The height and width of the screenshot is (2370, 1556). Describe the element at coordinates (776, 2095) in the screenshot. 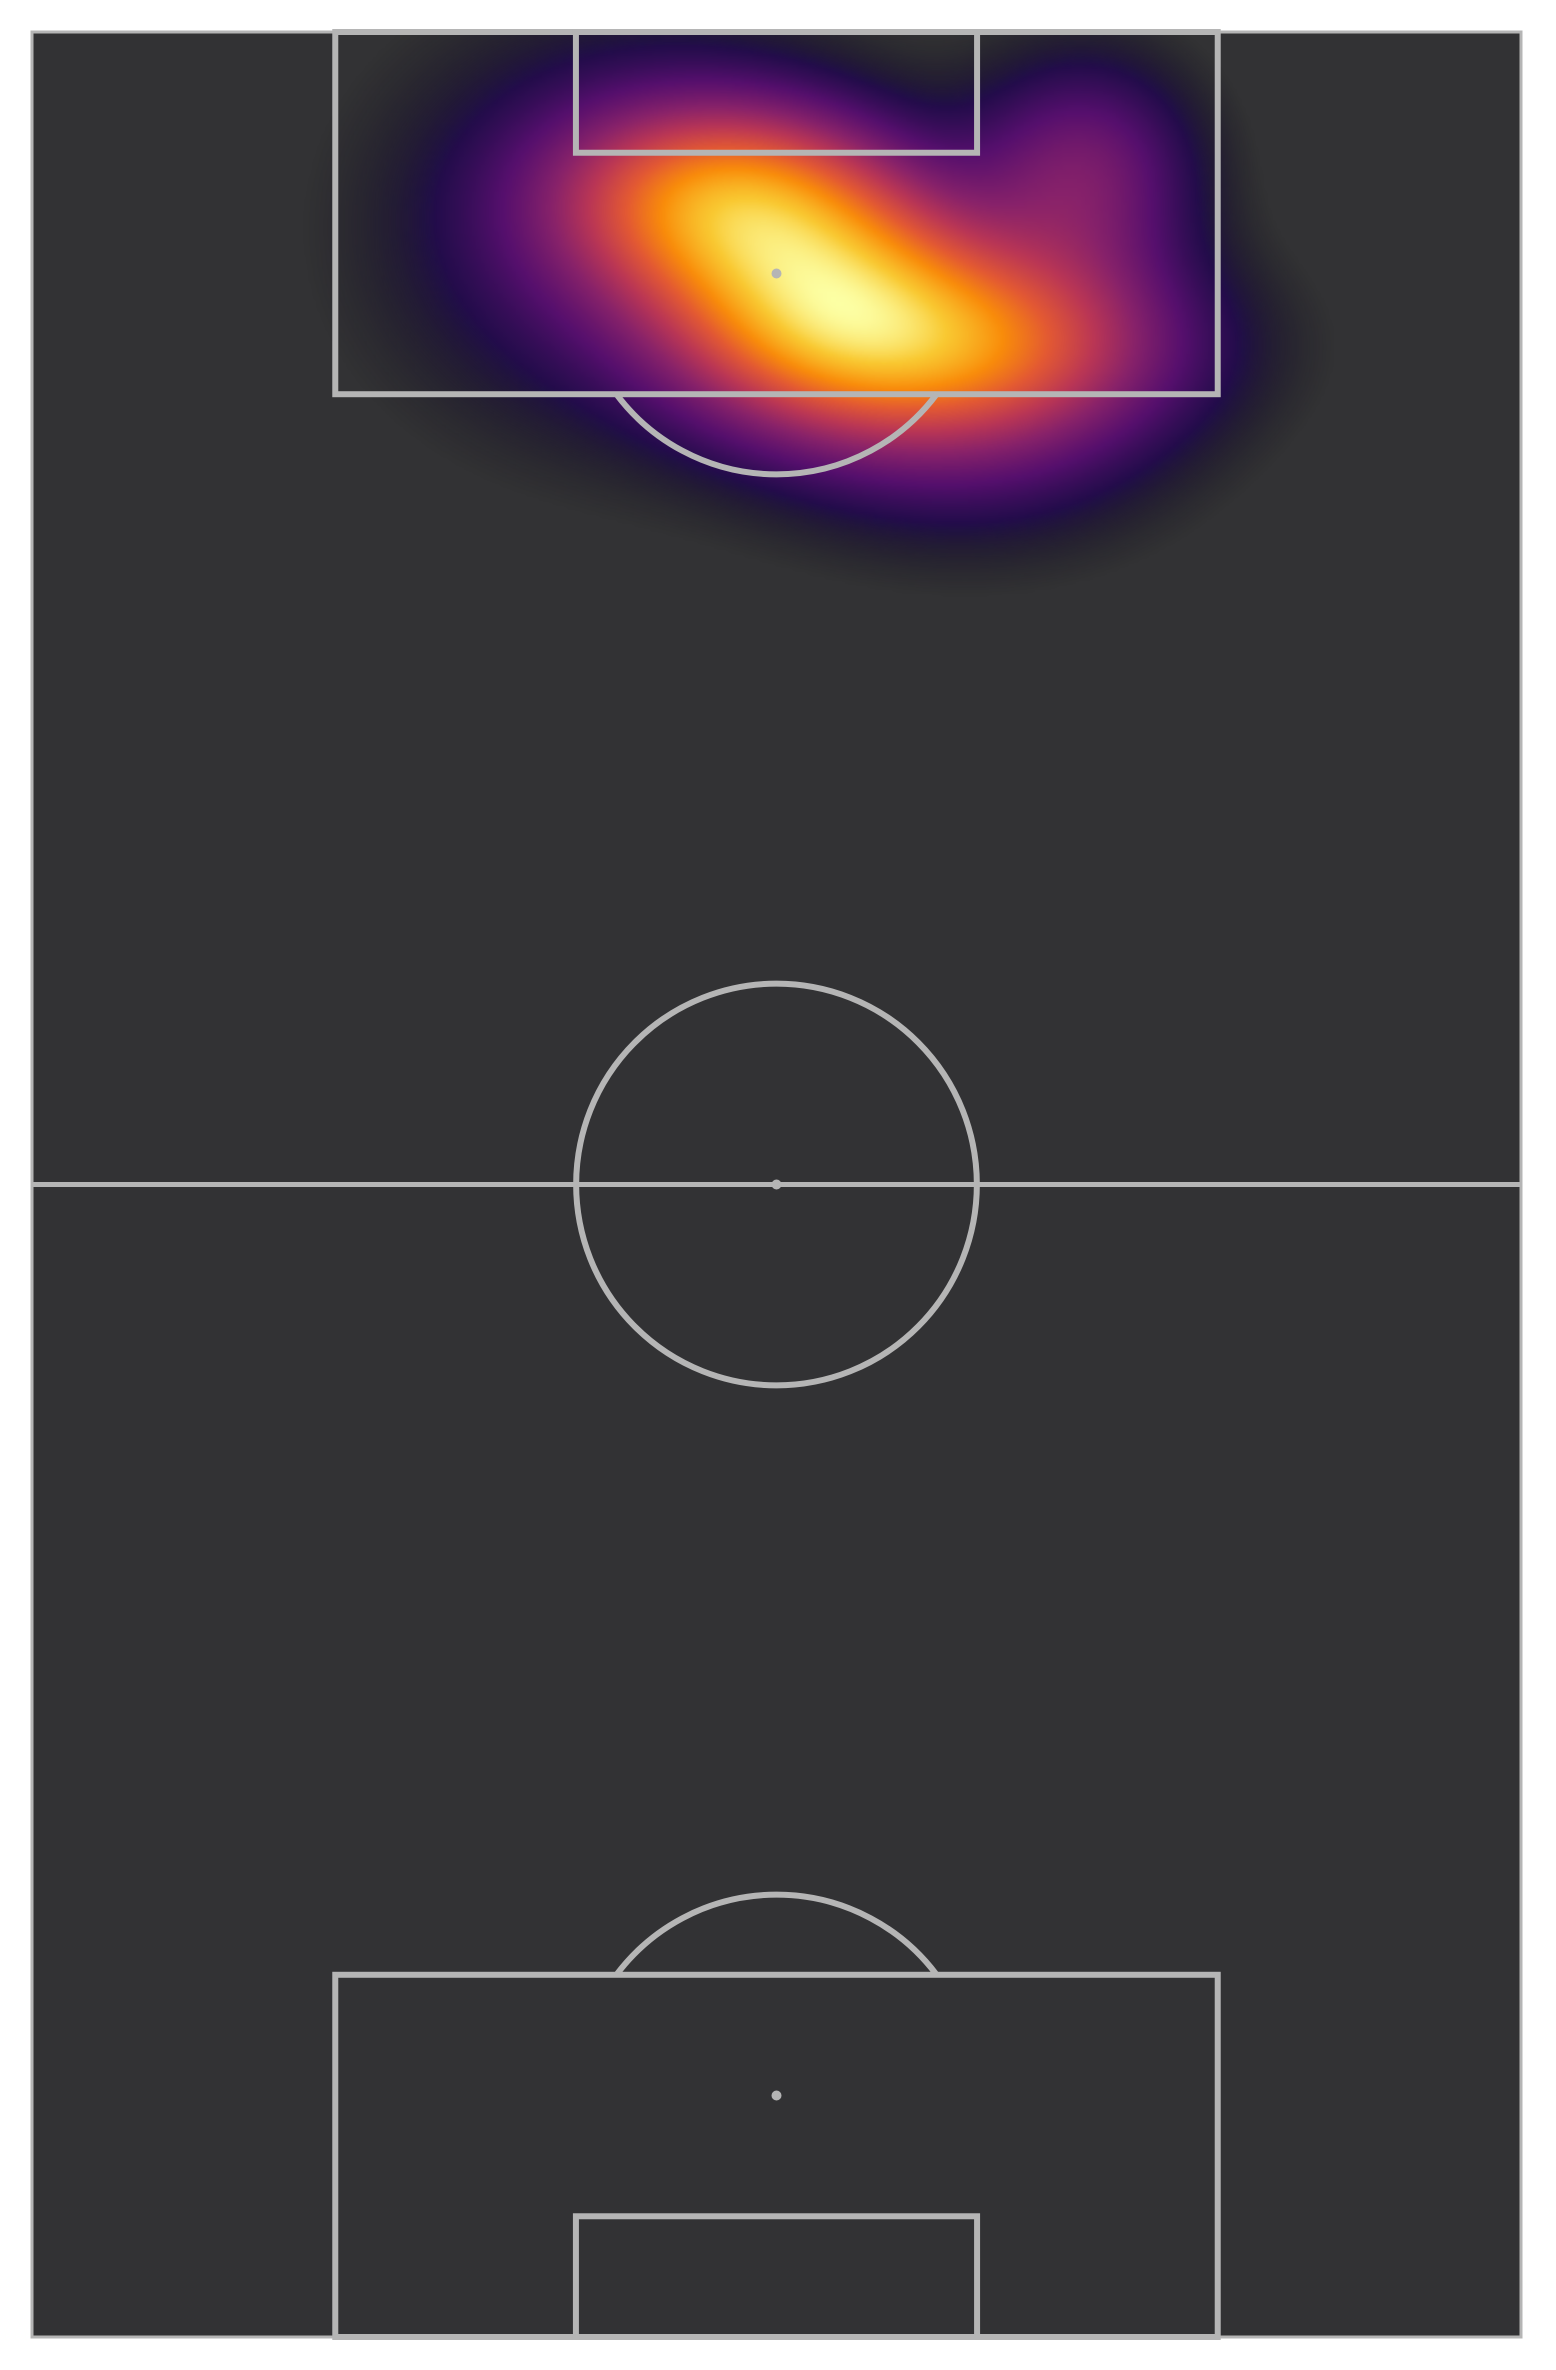

I see `bottom-penalty-spot` at that location.